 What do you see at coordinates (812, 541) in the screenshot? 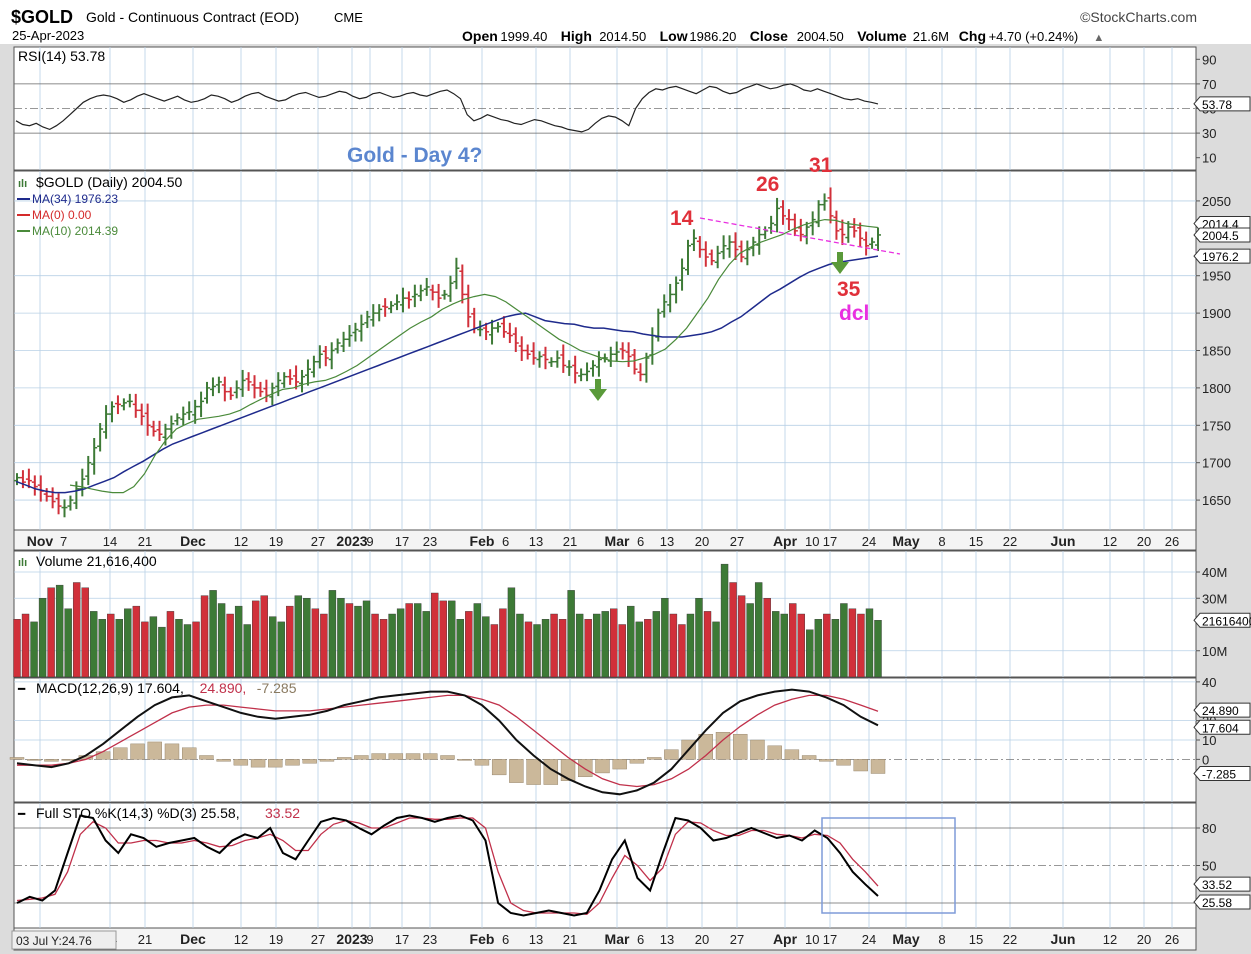
I see `x-tick-label: 10` at bounding box center [812, 541].